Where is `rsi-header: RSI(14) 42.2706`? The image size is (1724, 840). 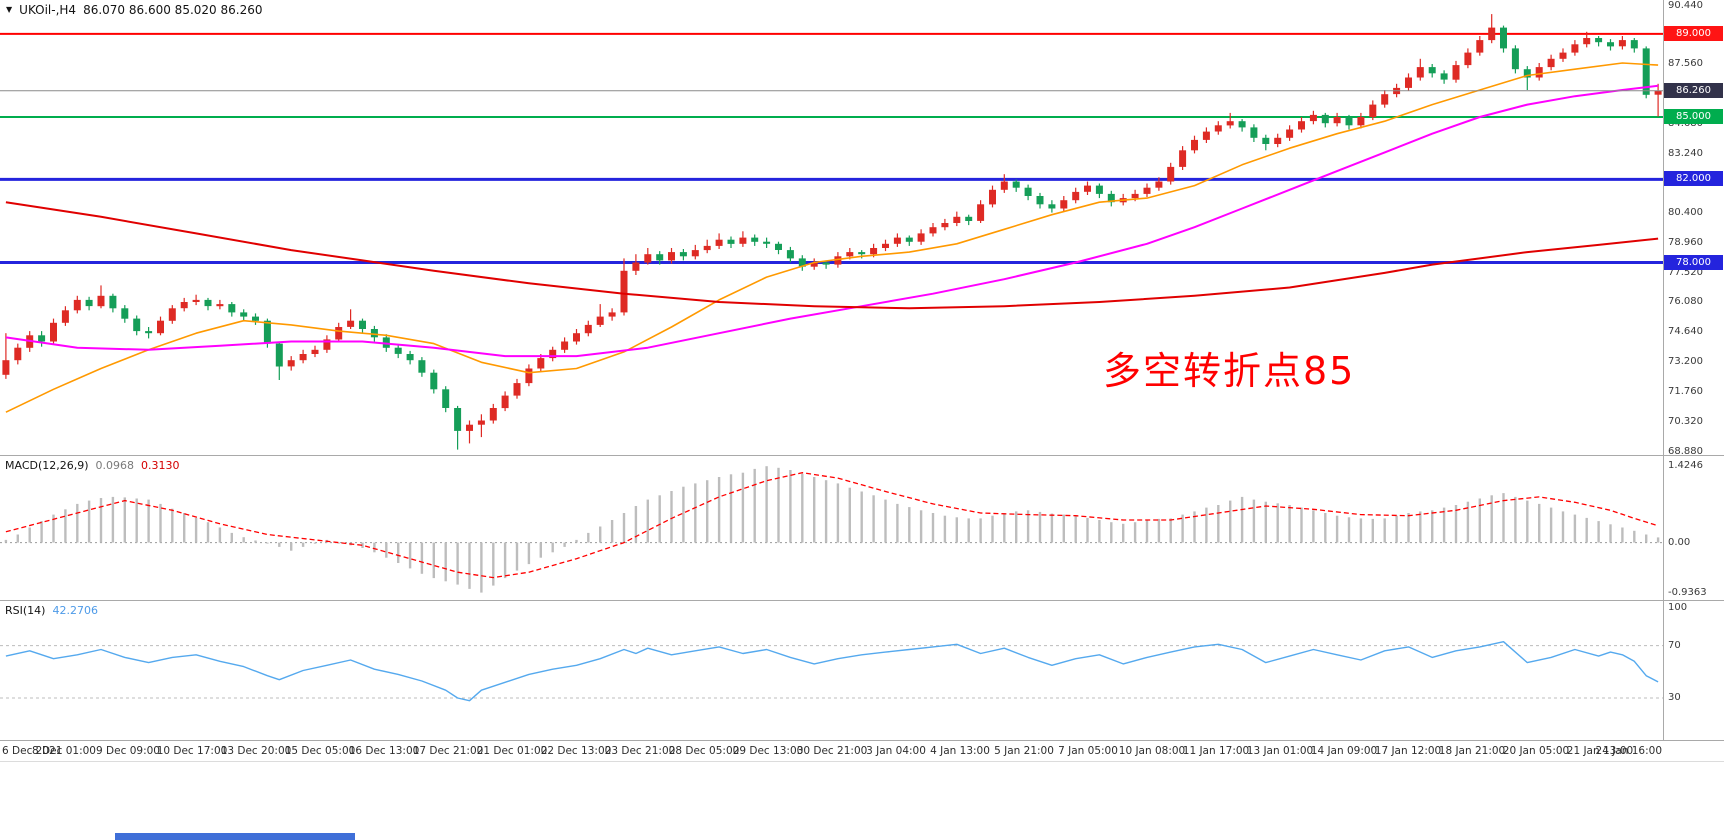
rsi-header: RSI(14) 42.2706 is located at coordinates (55, 610).